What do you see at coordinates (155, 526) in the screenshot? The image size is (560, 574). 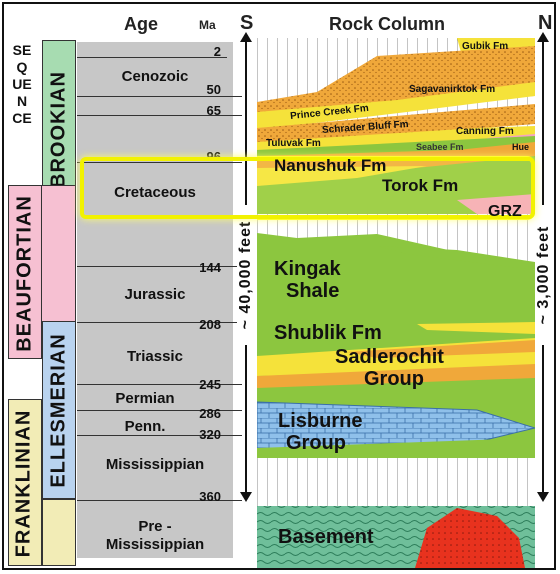 I see `era-pre-mississippian-1: Pre -` at bounding box center [155, 526].